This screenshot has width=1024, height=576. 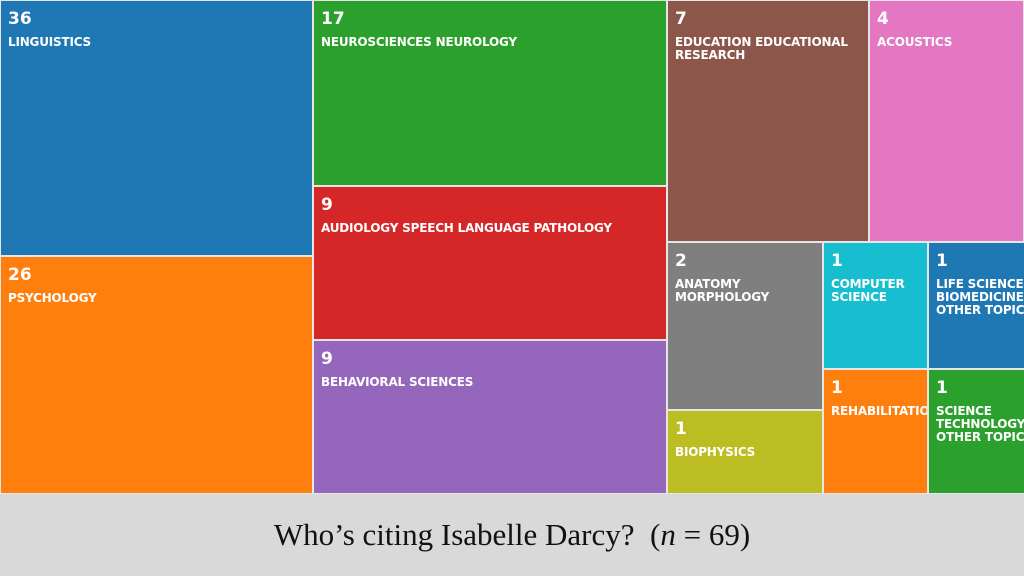 I want to click on treemap-cell-label: ACOUSTICS, so click(x=915, y=42).